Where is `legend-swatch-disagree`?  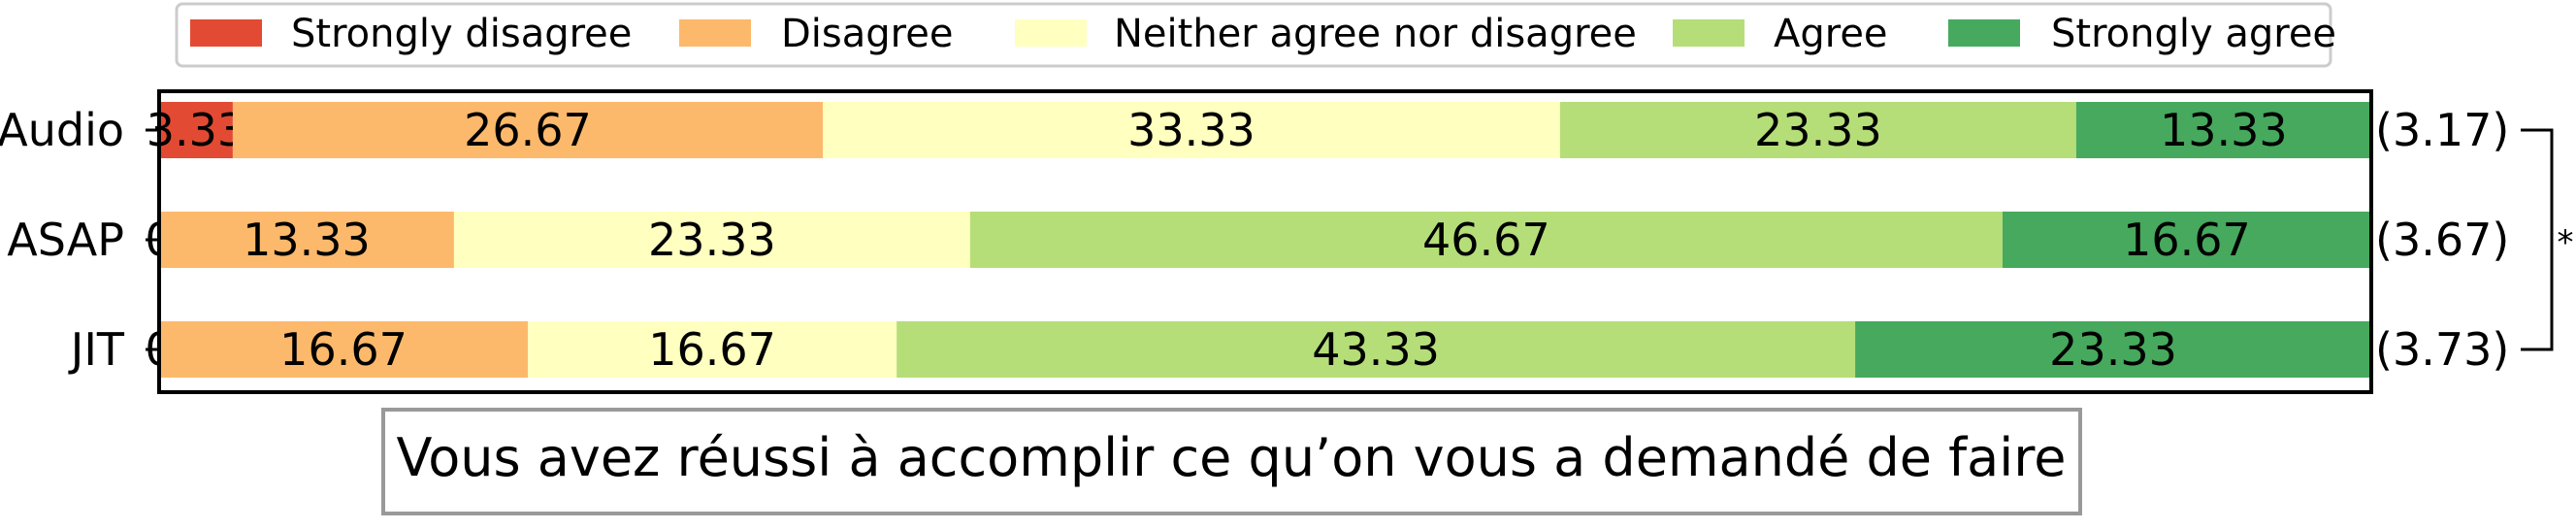
legend-swatch-disagree is located at coordinates (715, 33).